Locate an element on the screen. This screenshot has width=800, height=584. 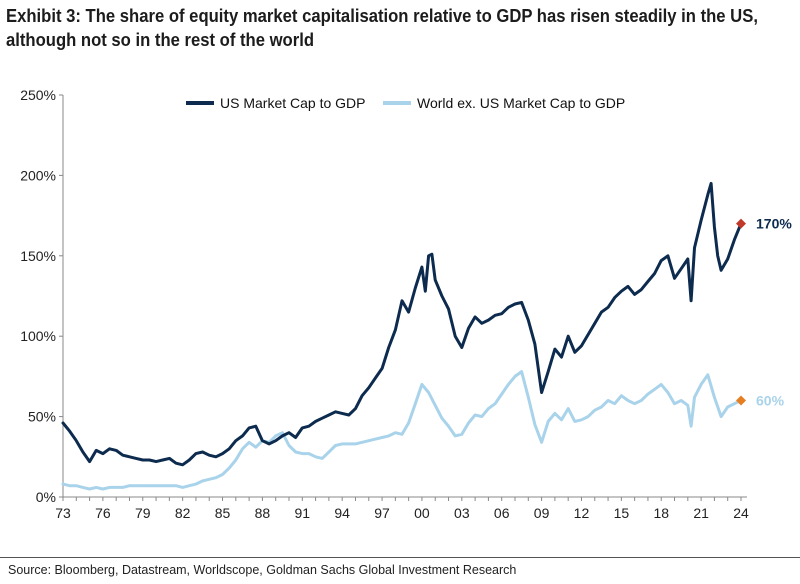
us-end-marker is located at coordinates (741, 223).